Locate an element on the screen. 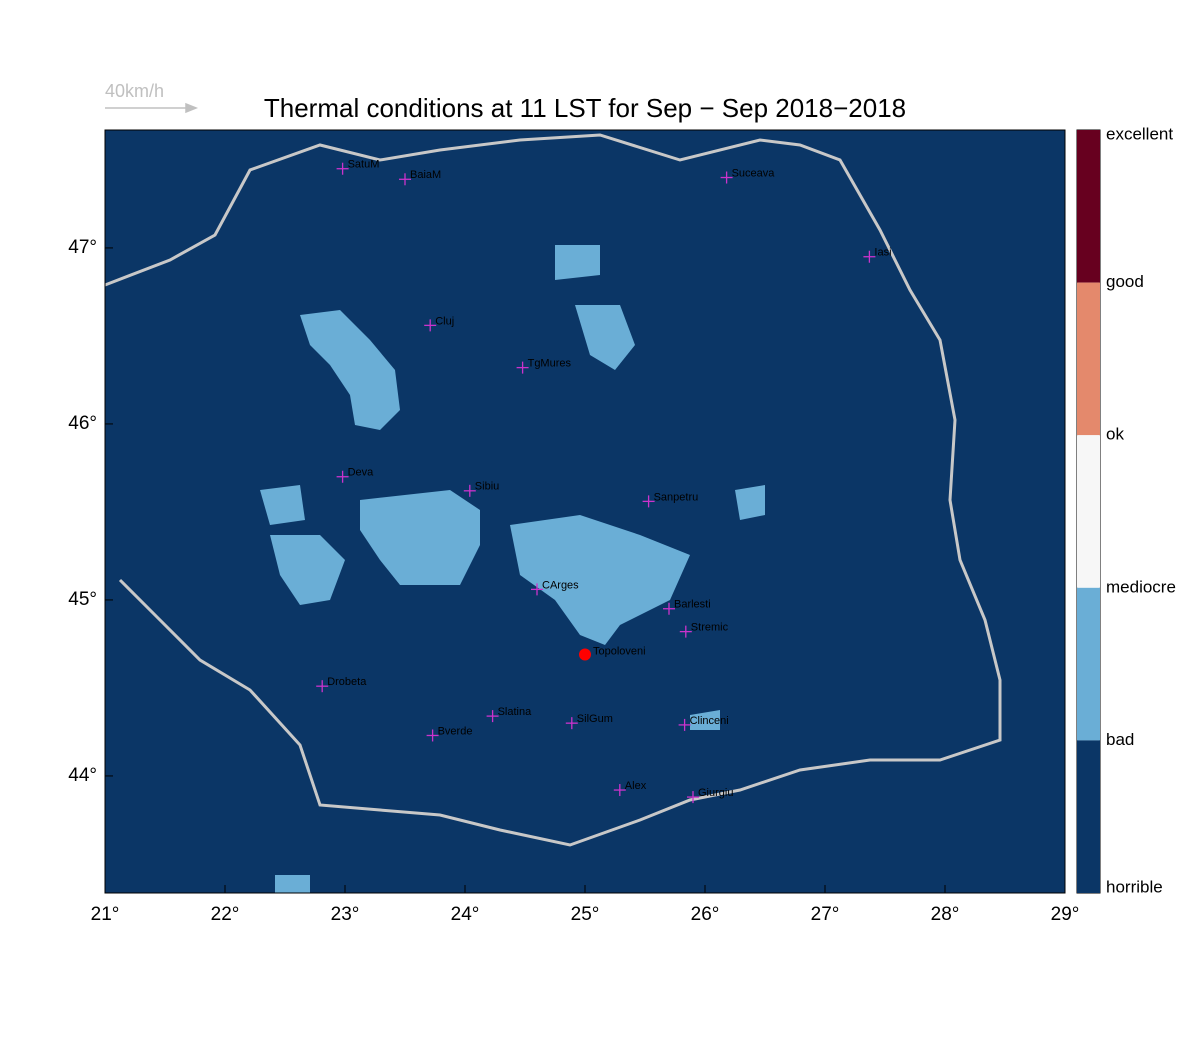 The width and height of the screenshot is (1200, 1050). x-tick-label: 27° is located at coordinates (825, 914).